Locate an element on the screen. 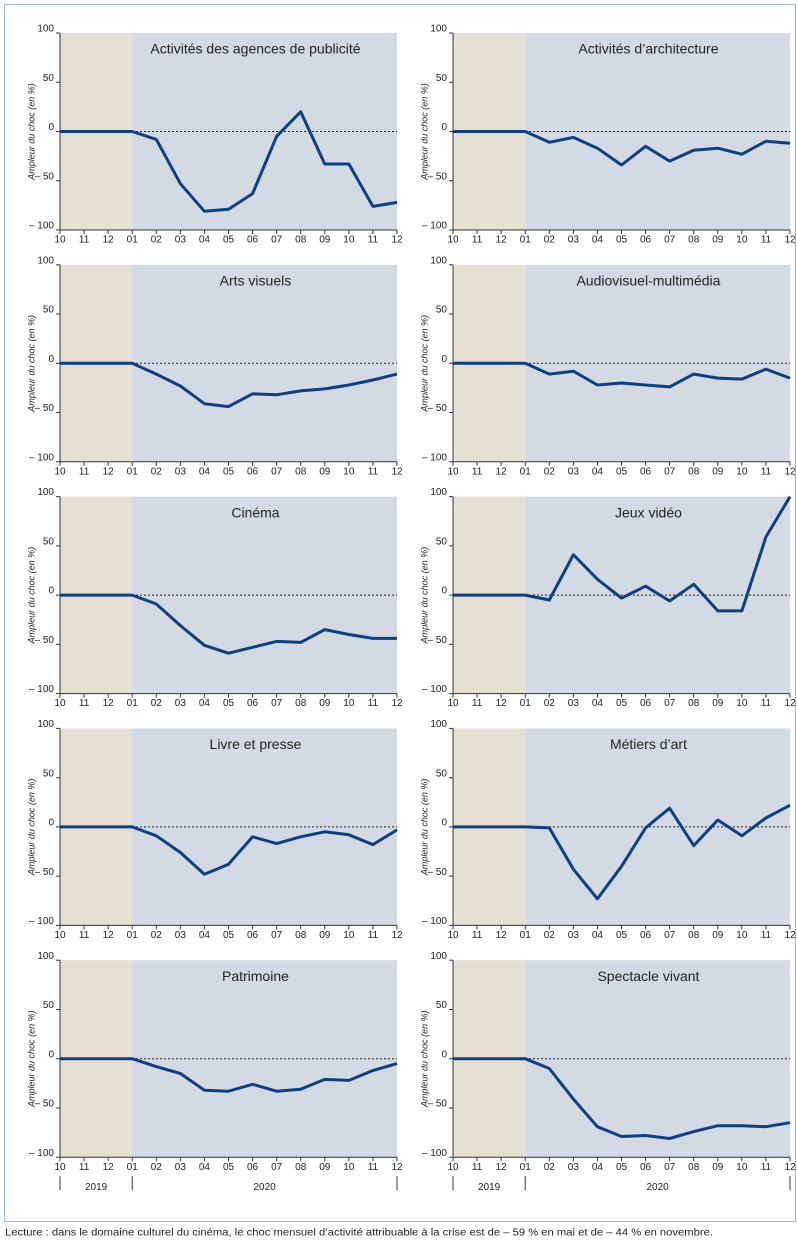 The width and height of the screenshot is (797, 1240). chart-title: Activités d’architecture is located at coordinates (648, 49).